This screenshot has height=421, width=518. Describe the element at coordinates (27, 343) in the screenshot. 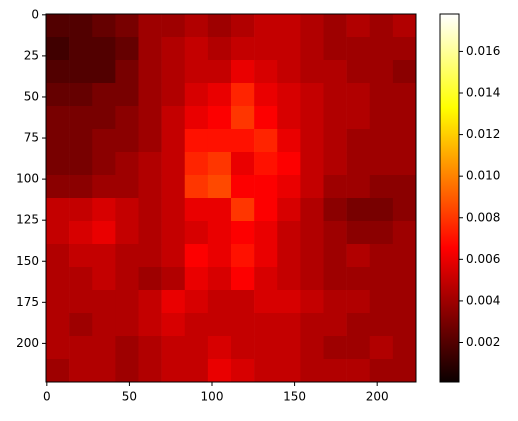

I see `y-tick-label: 200` at that location.